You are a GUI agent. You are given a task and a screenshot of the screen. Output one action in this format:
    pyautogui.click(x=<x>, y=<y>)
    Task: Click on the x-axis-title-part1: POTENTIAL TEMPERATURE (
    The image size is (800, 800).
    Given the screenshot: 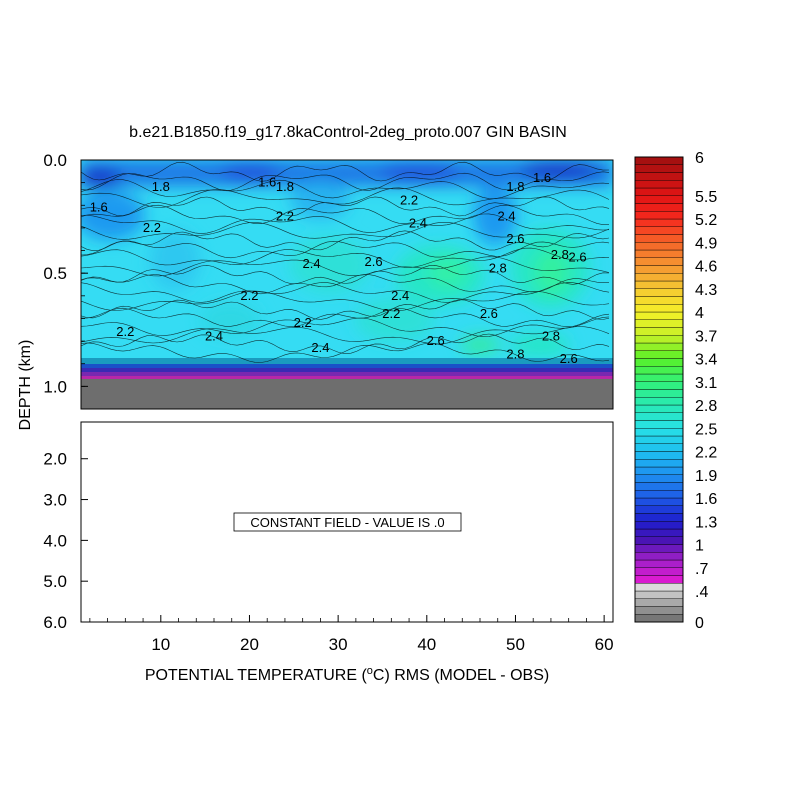 What is the action you would take?
    pyautogui.click(x=256, y=675)
    